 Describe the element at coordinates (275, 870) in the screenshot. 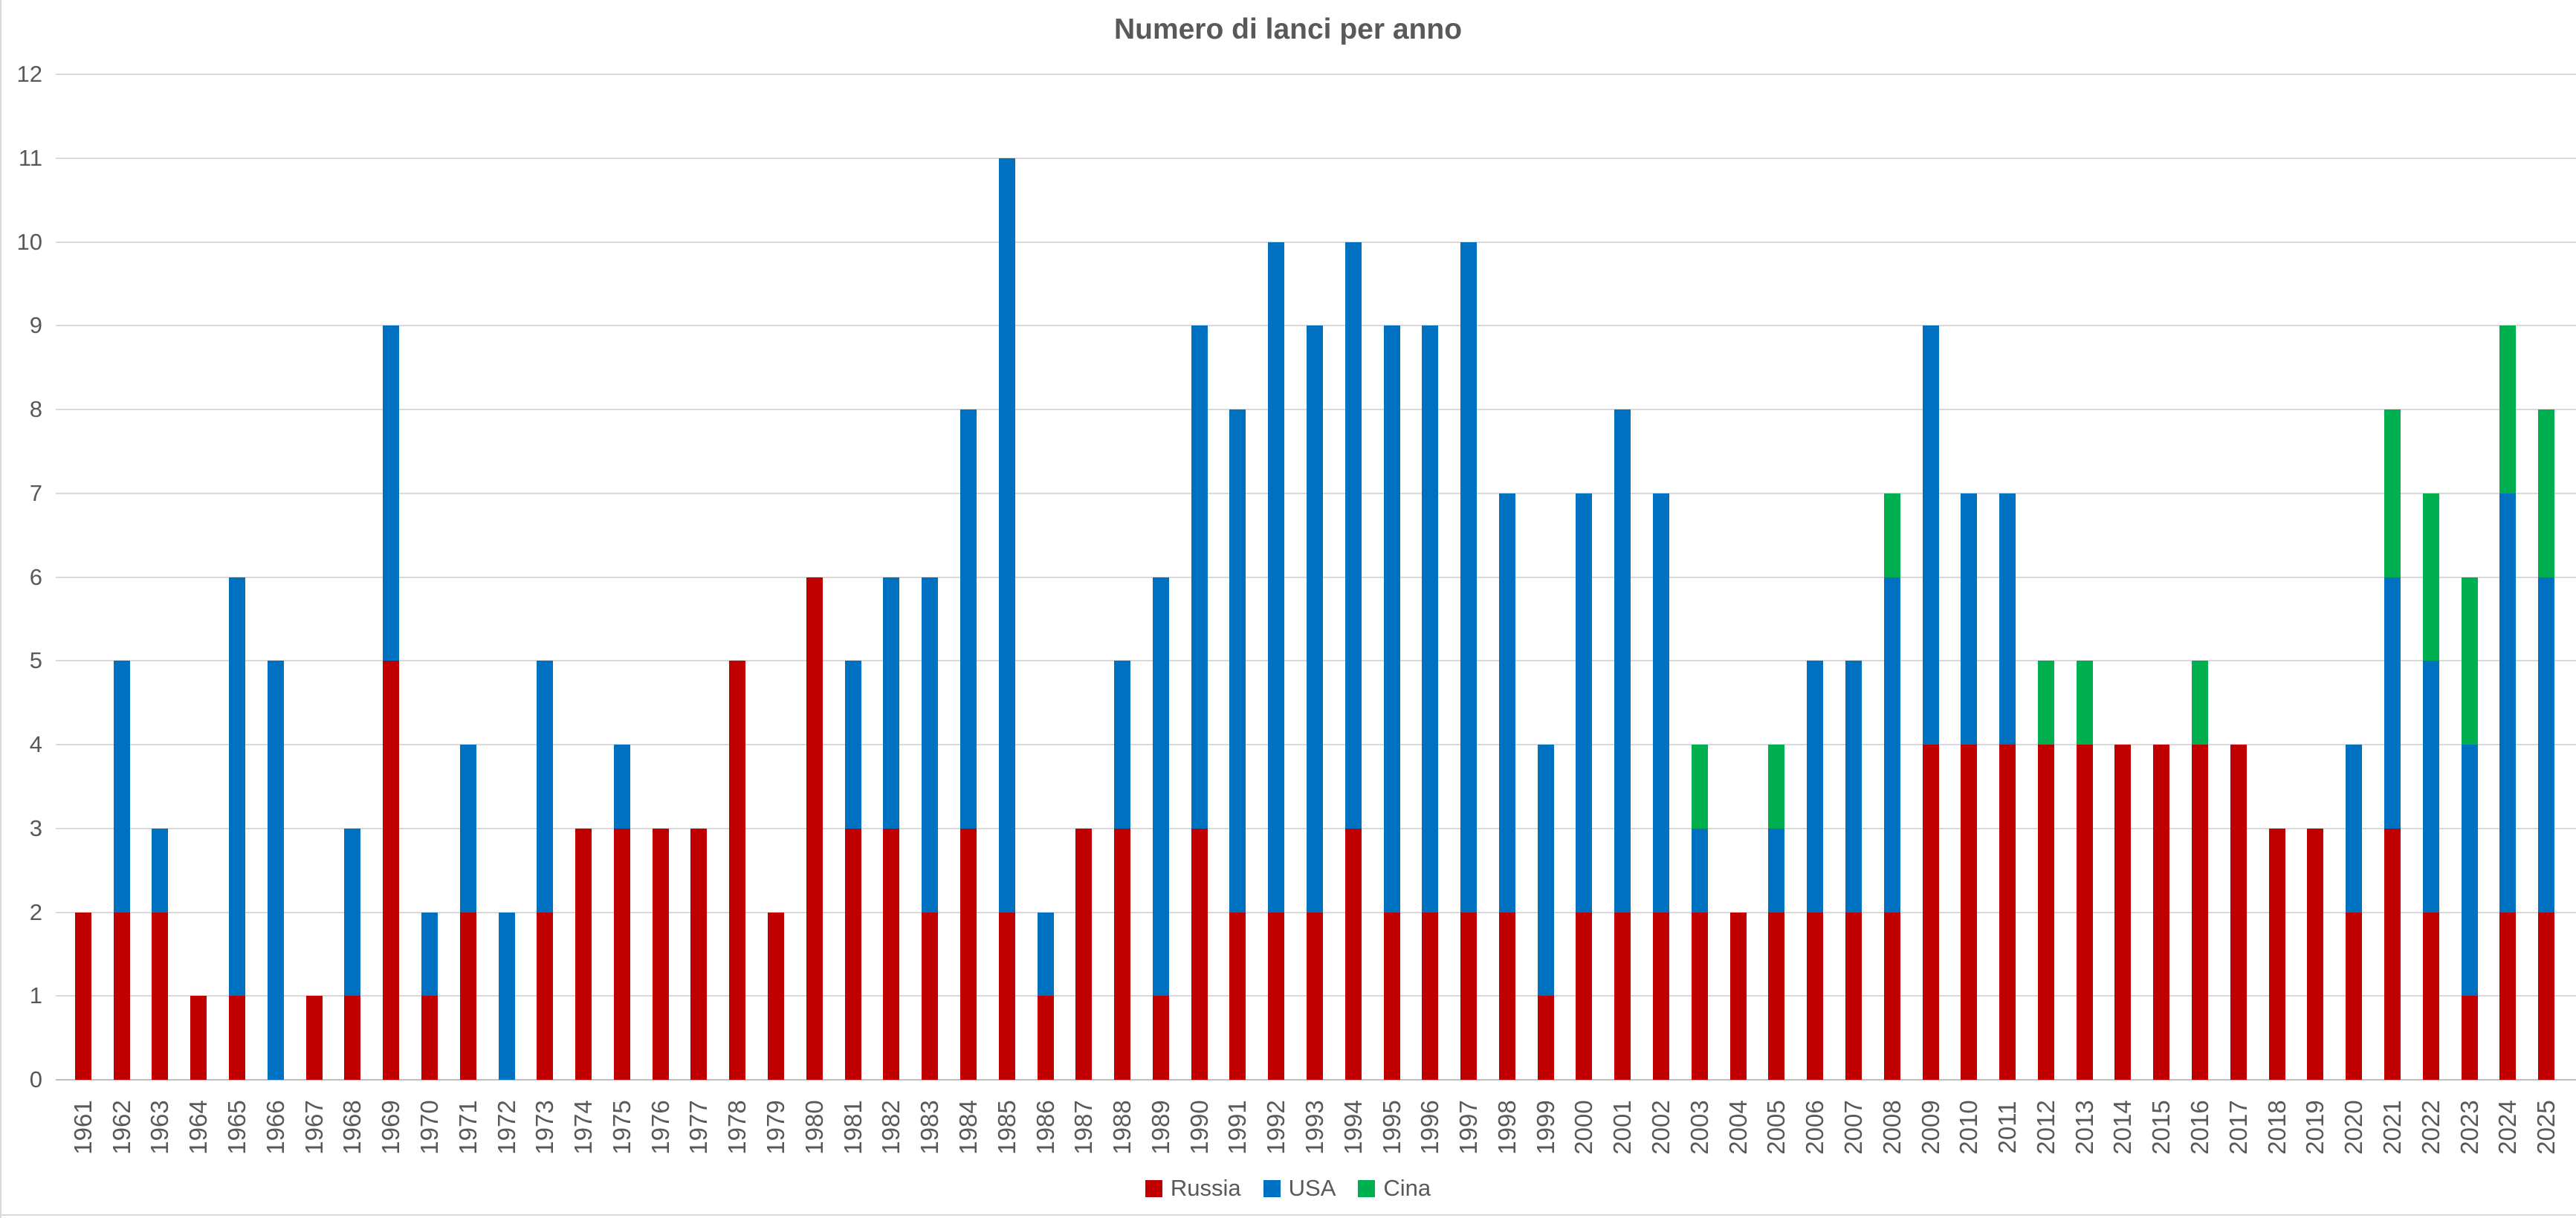

I see `bar-1966` at that location.